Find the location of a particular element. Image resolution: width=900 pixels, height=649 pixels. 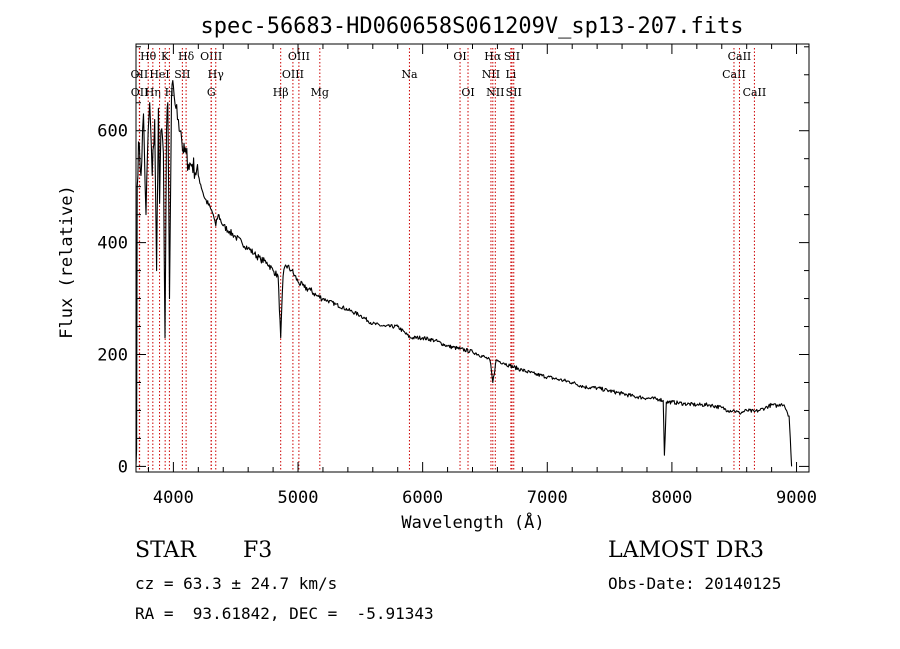

survey-name: LAMOST DR3 is located at coordinates (686, 550).